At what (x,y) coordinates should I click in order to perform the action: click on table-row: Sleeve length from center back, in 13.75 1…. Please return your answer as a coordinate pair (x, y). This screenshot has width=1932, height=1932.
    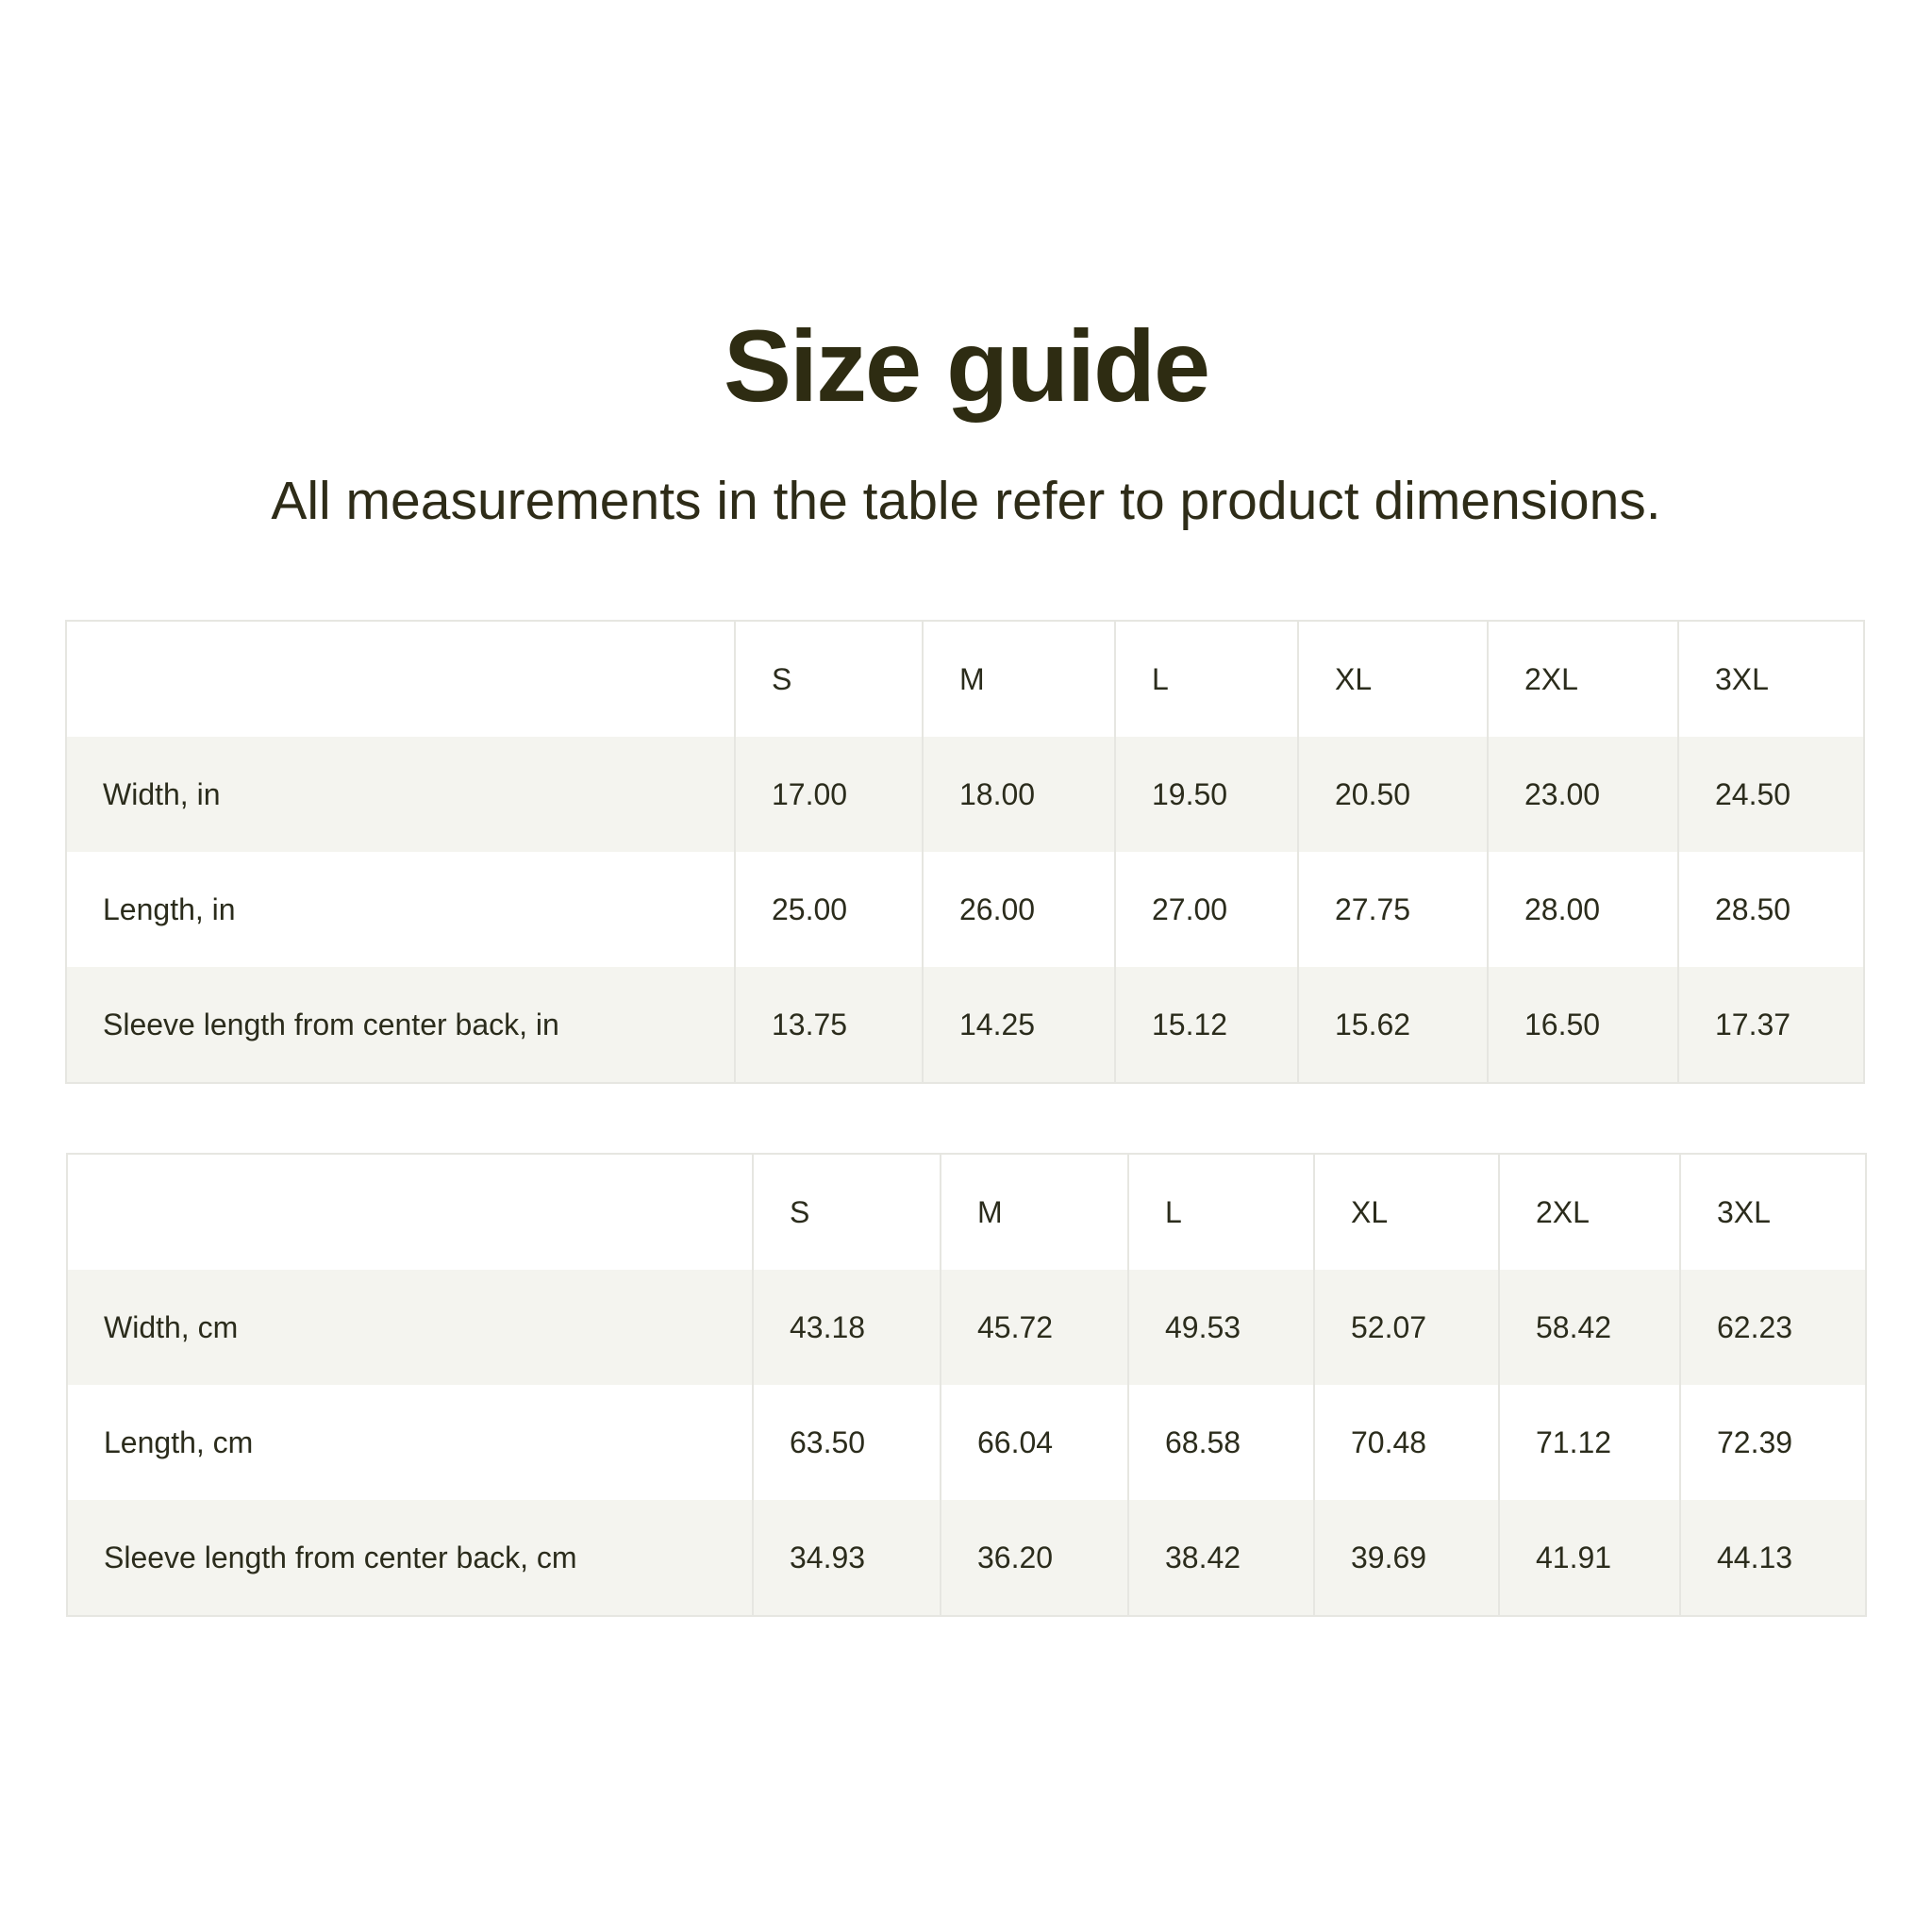
    Looking at the image, I should click on (965, 1025).